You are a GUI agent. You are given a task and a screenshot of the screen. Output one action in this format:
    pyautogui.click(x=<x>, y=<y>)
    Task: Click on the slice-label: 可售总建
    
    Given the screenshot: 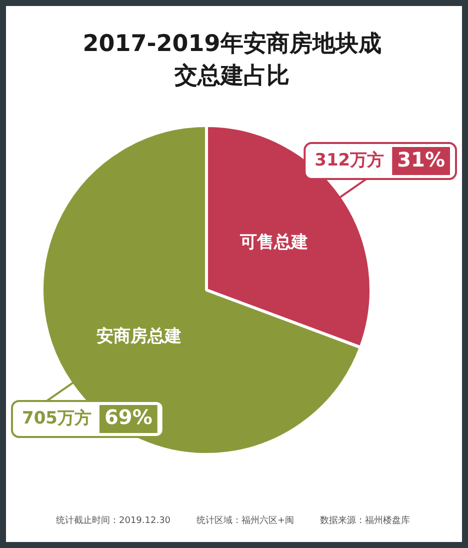 What is the action you would take?
    pyautogui.click(x=273, y=242)
    